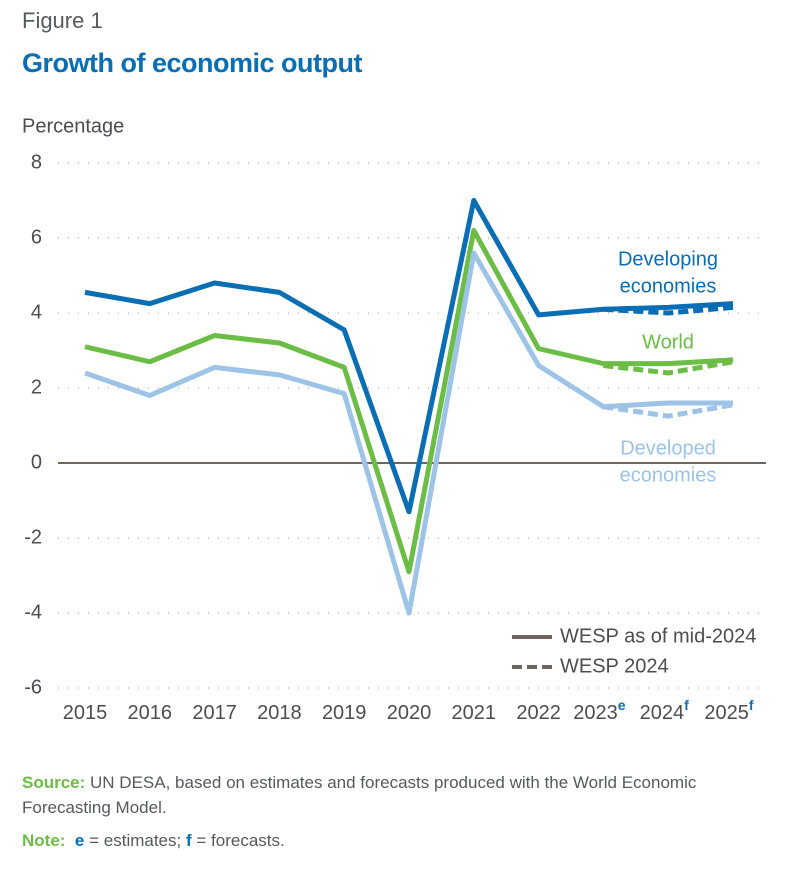  I want to click on y-tick-label: 2, so click(36, 387).